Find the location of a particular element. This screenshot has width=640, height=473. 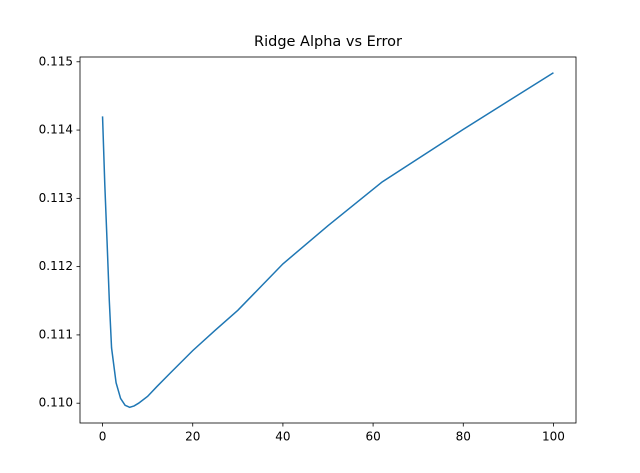

y-tick-label: 0.110 is located at coordinates (56, 403).